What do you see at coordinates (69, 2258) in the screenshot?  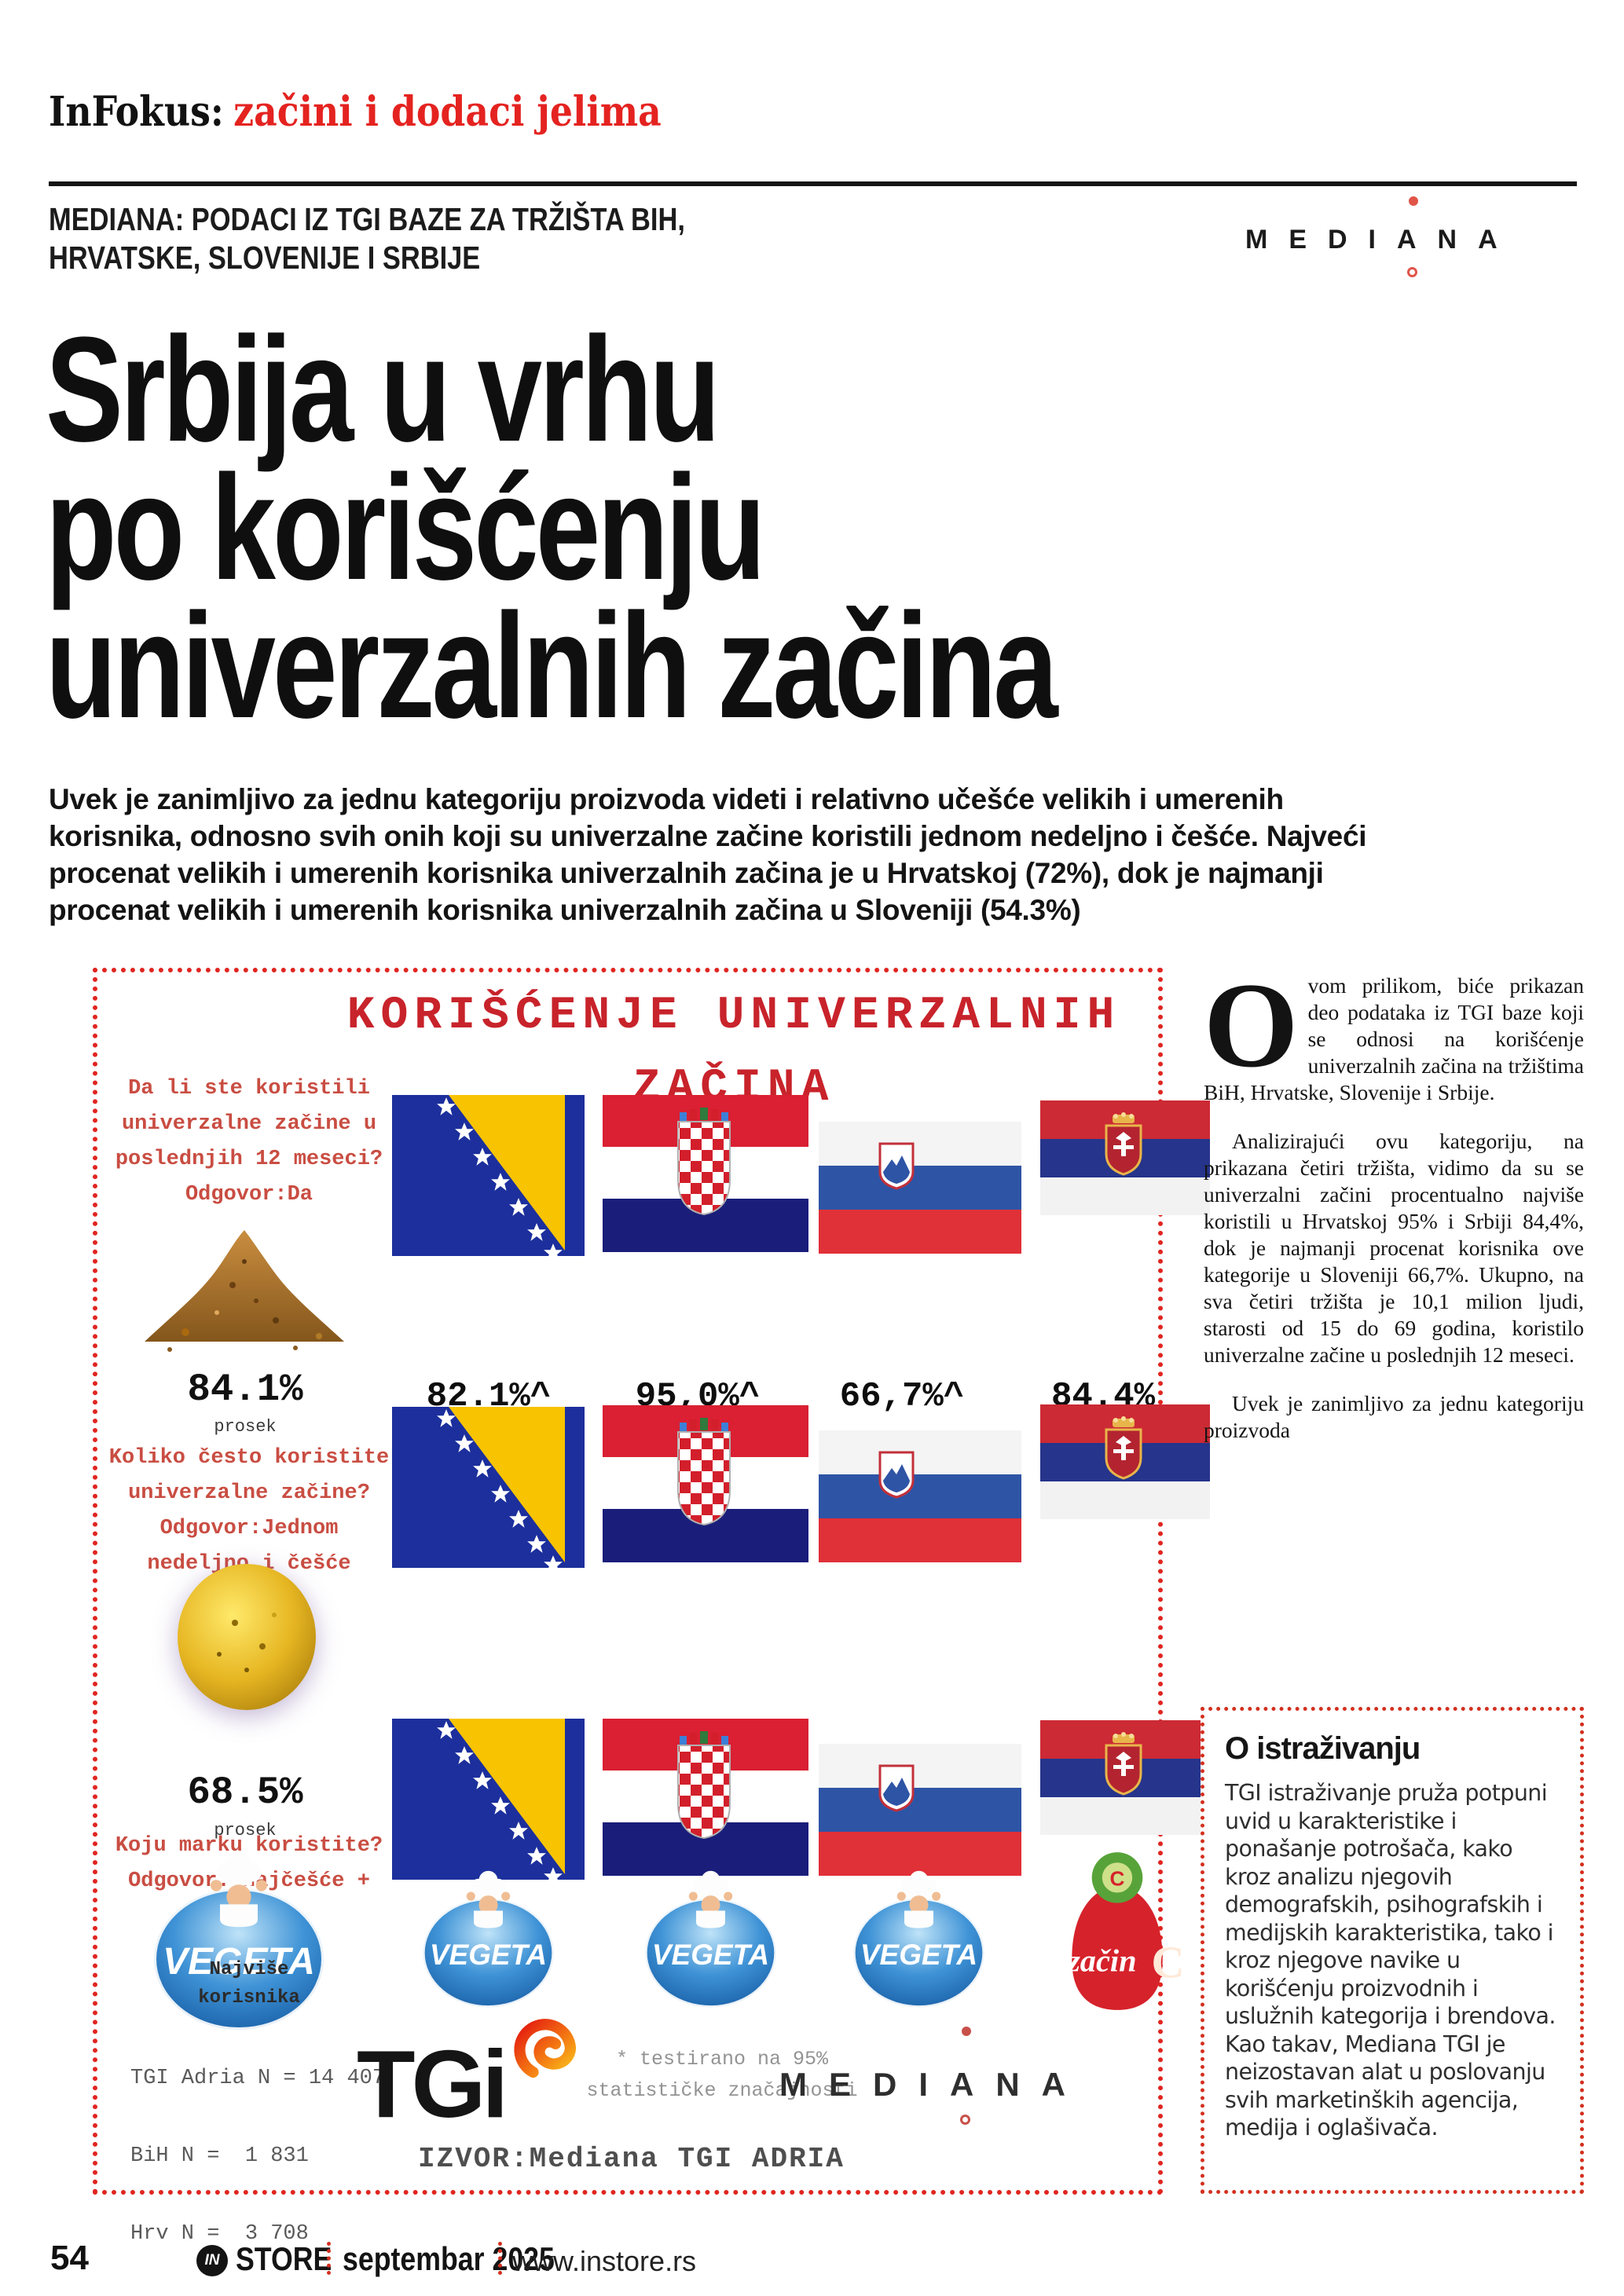 I see `page-number: 54` at bounding box center [69, 2258].